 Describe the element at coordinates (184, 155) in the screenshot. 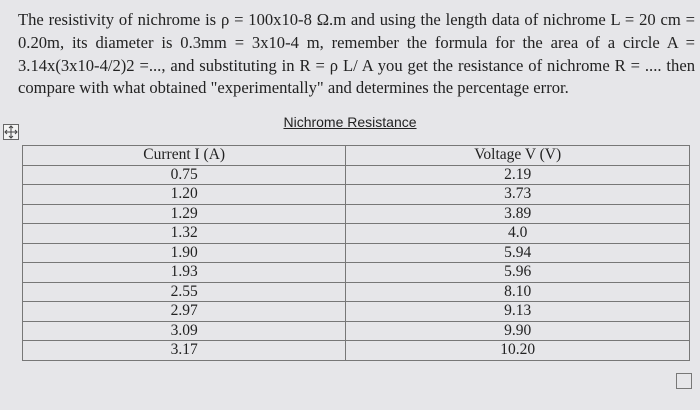

I see `header-row-cell: Current I (A)` at that location.